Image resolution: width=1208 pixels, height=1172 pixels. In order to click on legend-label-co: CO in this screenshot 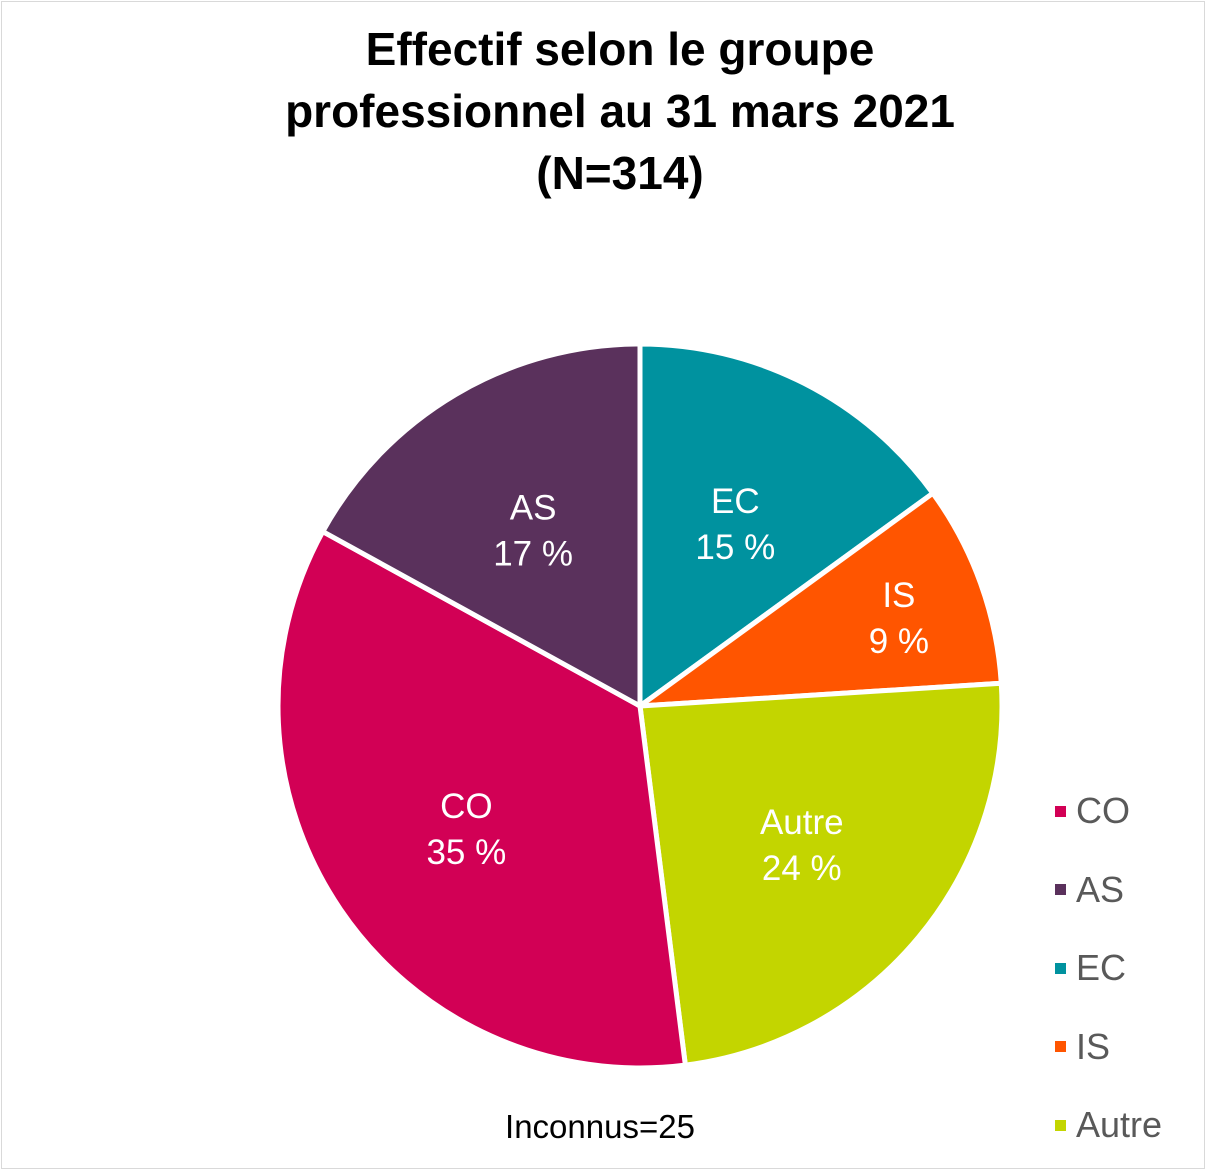, I will do `click(1103, 811)`.